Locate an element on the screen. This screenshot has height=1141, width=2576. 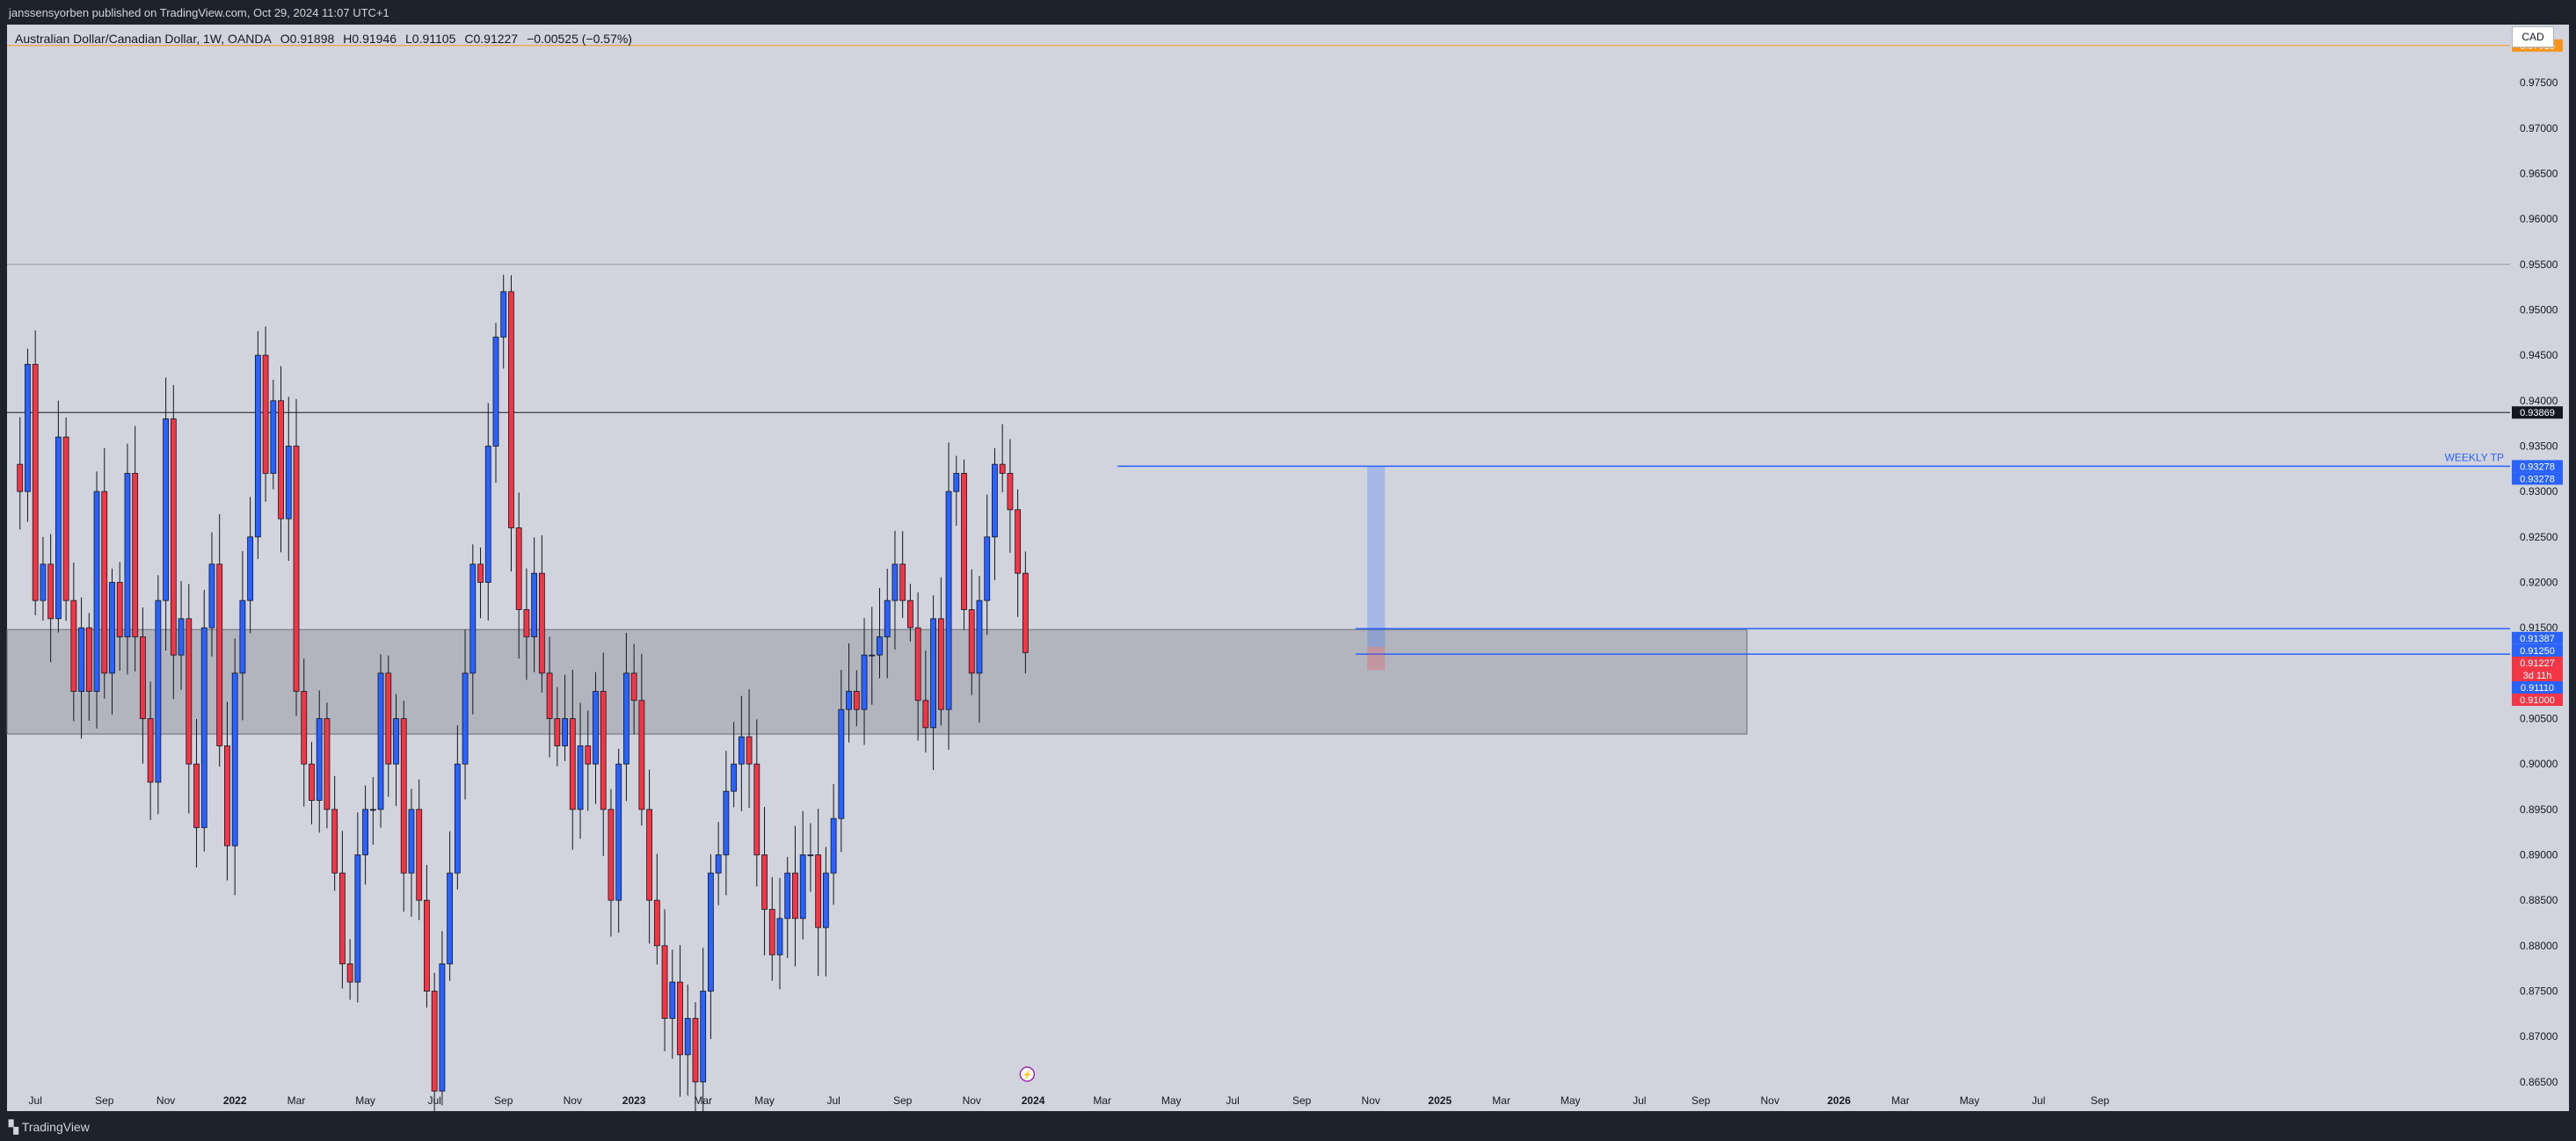
line-price-badge is located at coordinates (2537, 412).